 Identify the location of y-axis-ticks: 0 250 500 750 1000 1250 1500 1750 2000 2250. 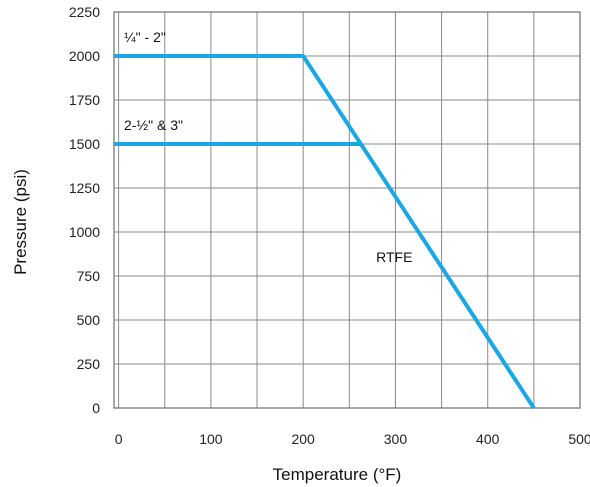
(84, 210).